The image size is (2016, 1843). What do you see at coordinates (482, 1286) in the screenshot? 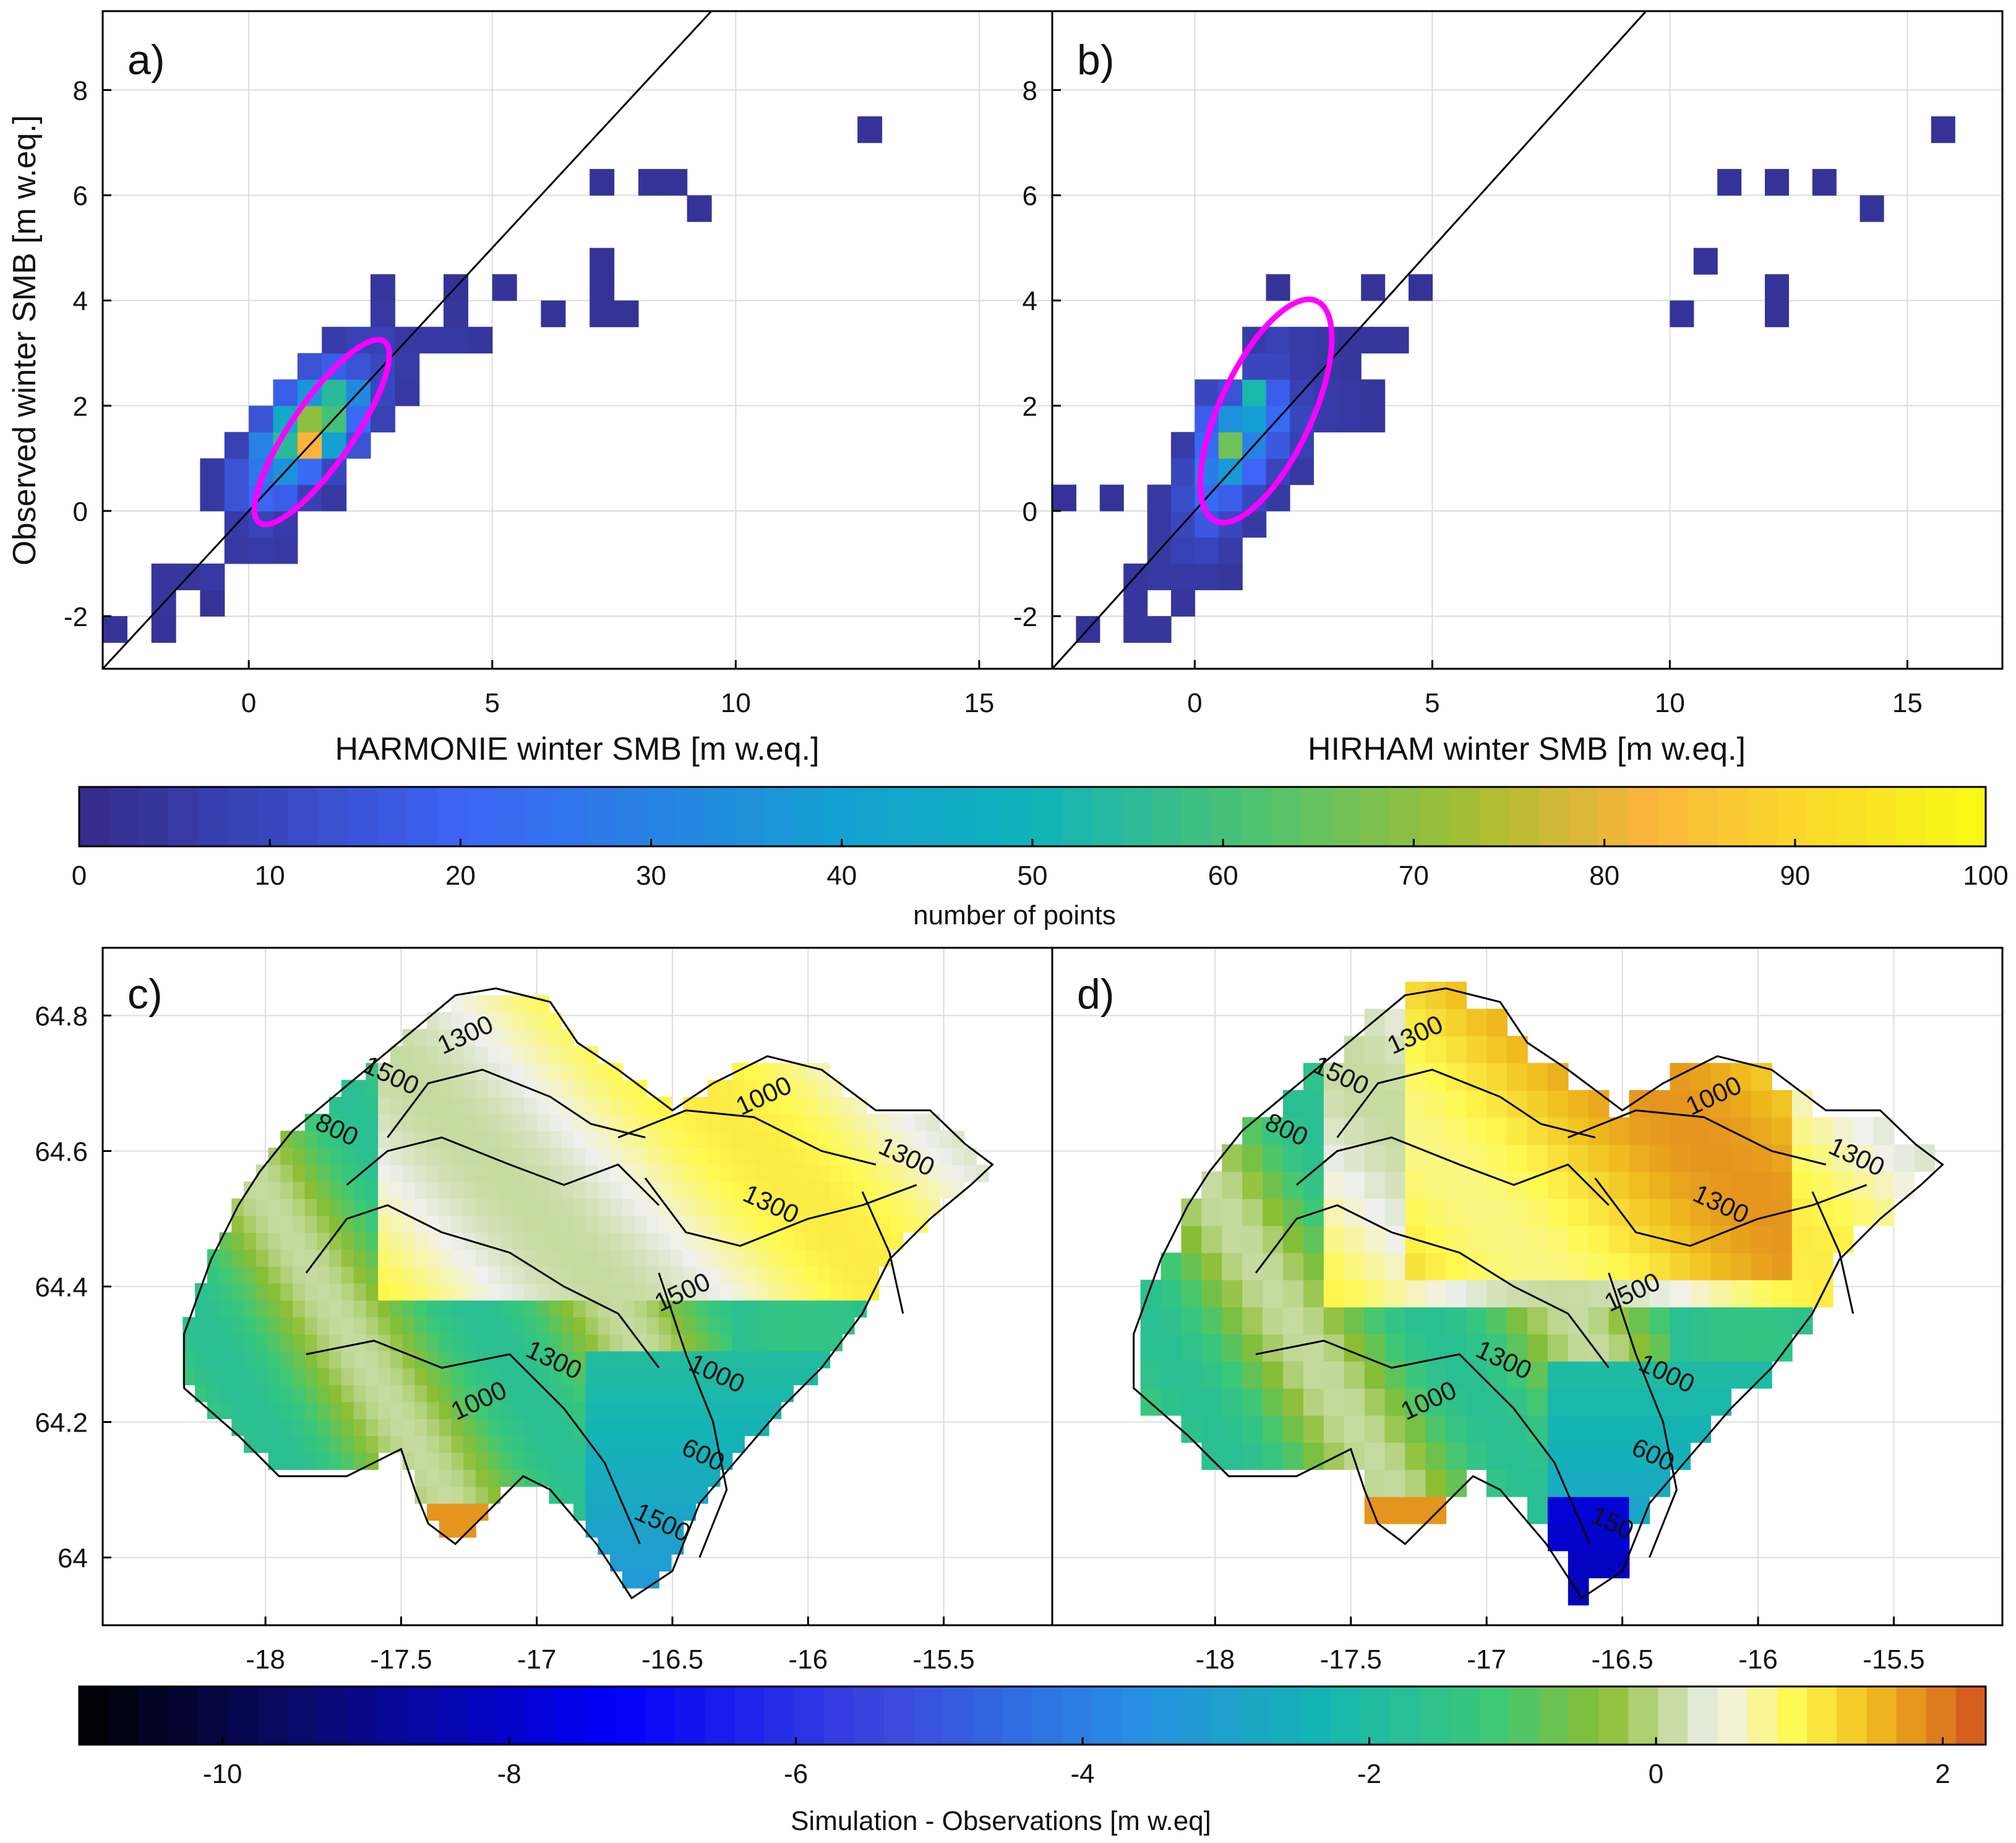
I see `elevation-contour` at bounding box center [482, 1286].